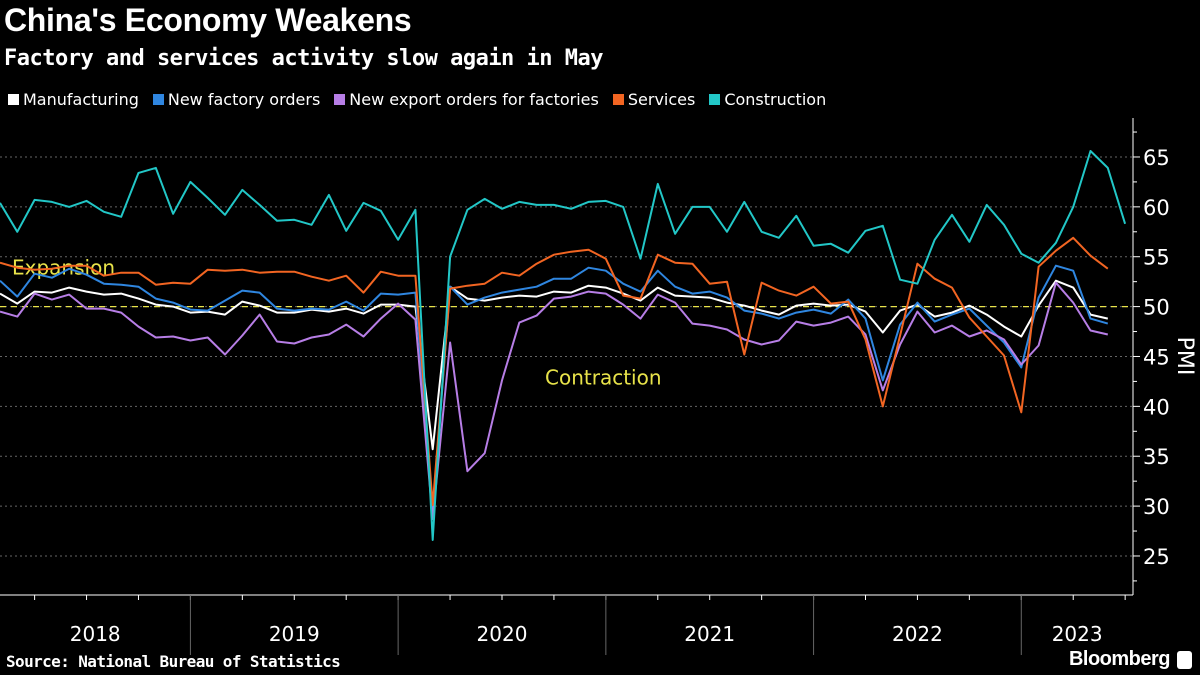 The width and height of the screenshot is (1200, 675). Describe the element at coordinates (1156, 507) in the screenshot. I see `y-tick-label: 30` at that location.